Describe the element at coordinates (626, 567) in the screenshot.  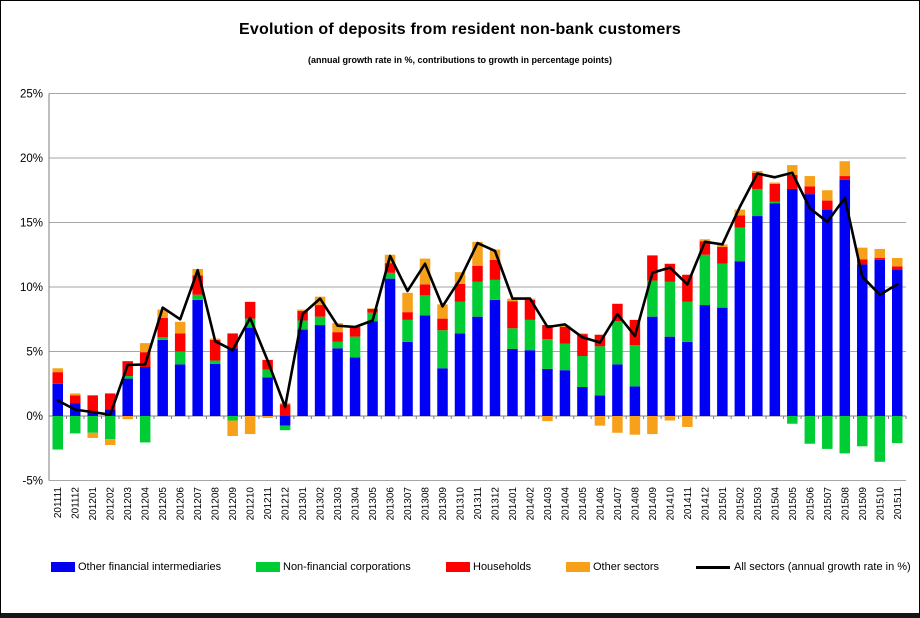
I see `legend-label: Other sectors` at that location.